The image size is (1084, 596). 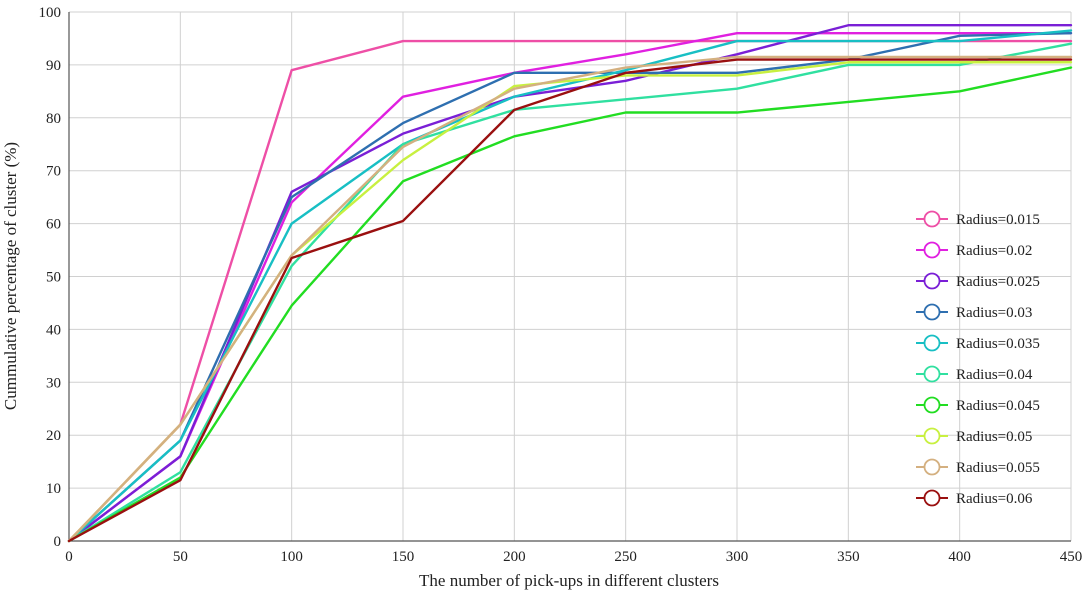 What do you see at coordinates (53, 330) in the screenshot?
I see `y-tick-label: 40` at bounding box center [53, 330].